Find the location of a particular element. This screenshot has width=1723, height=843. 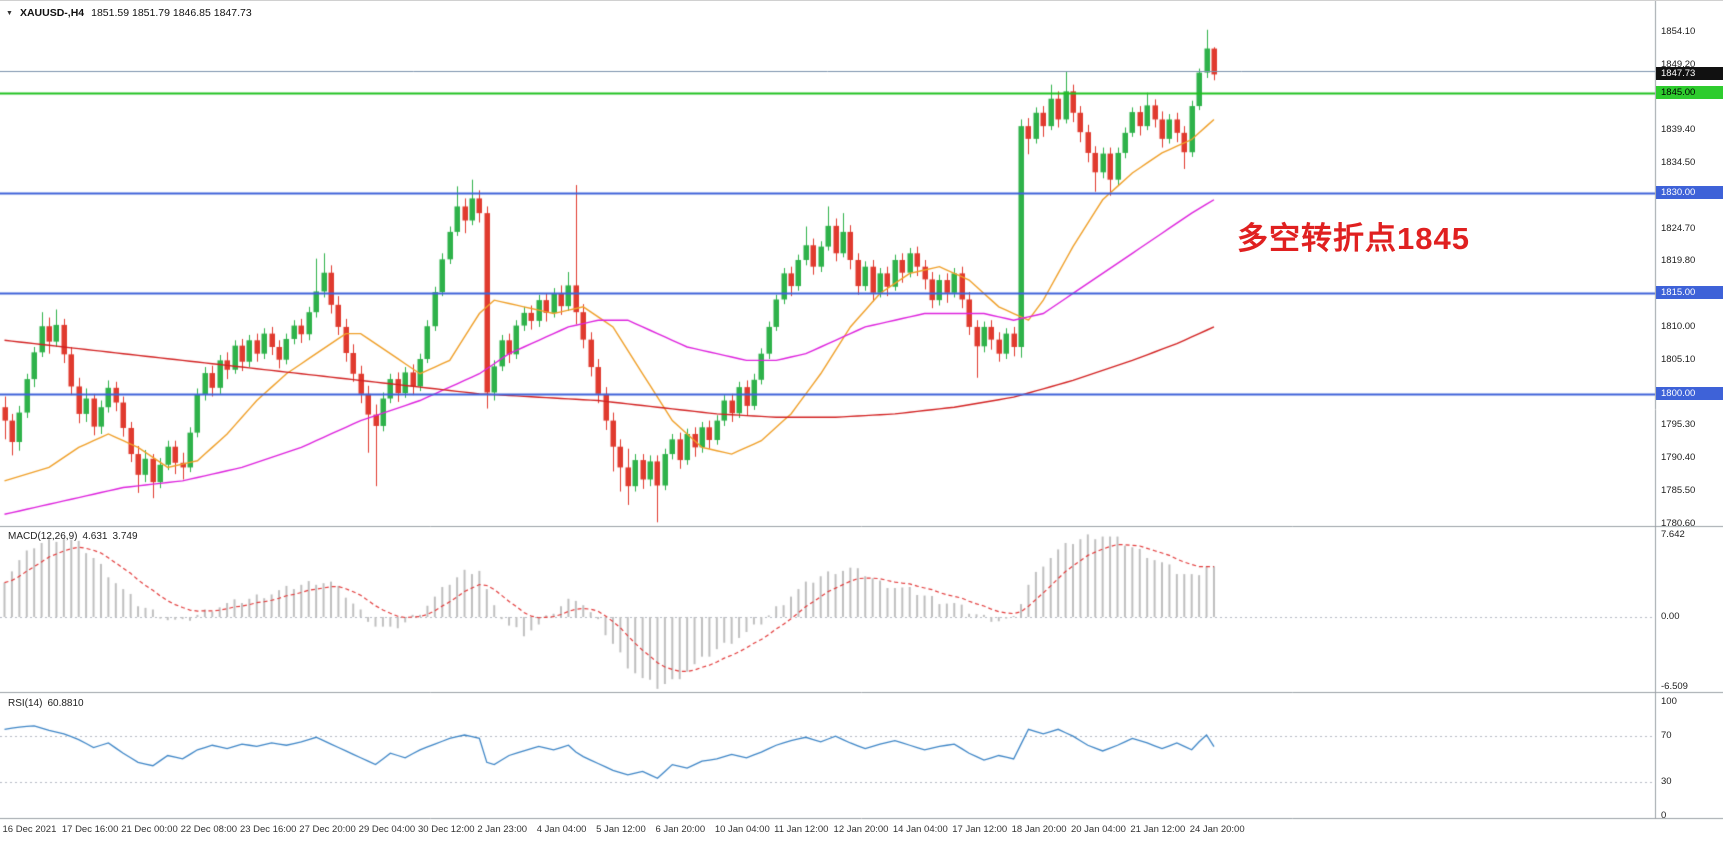

rsi-axis-label: 100 is located at coordinates (1669, 701).